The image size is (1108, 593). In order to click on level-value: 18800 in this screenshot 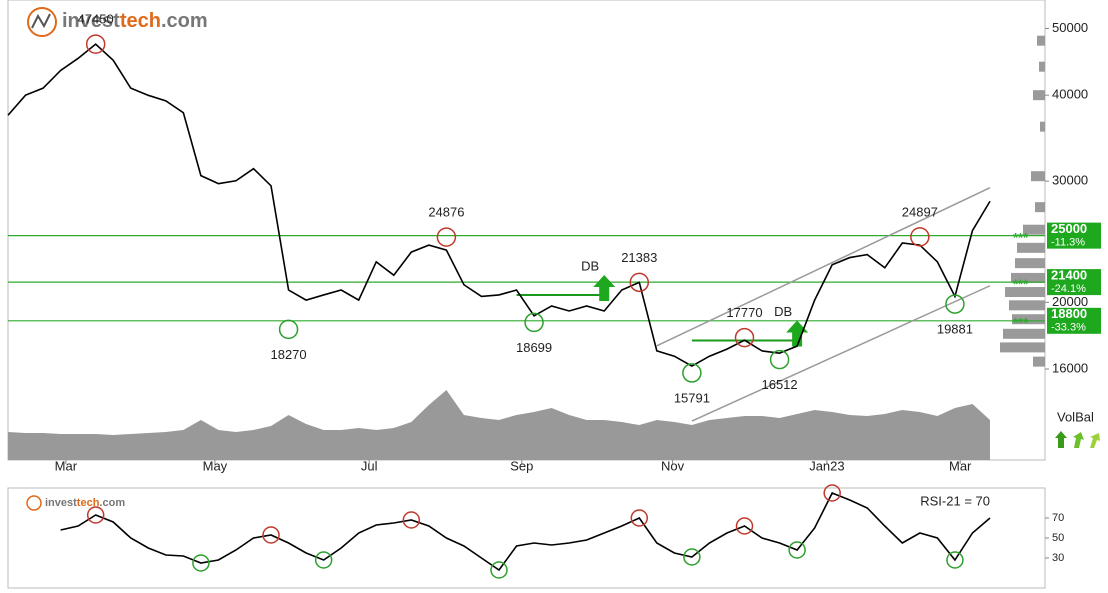, I will do `click(1069, 313)`.